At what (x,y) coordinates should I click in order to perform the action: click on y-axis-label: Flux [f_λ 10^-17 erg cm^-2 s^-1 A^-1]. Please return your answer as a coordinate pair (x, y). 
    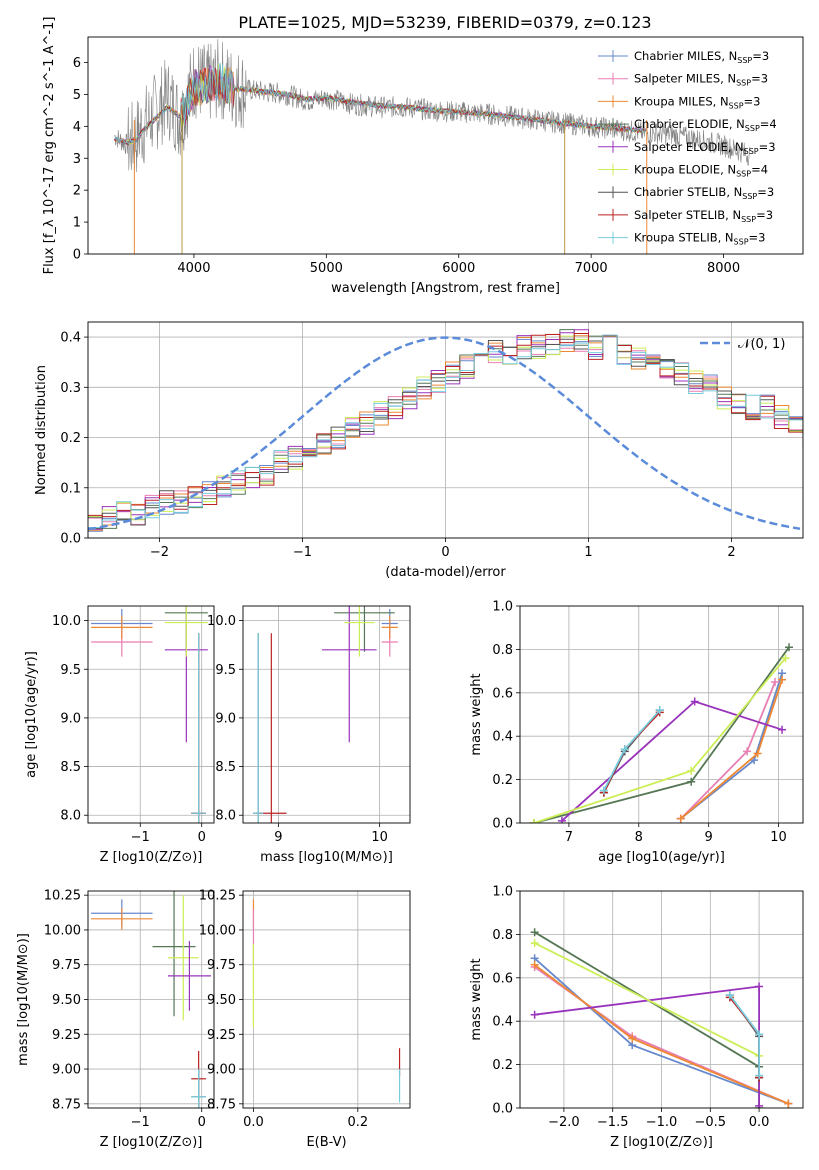
    Looking at the image, I should click on (49, 146).